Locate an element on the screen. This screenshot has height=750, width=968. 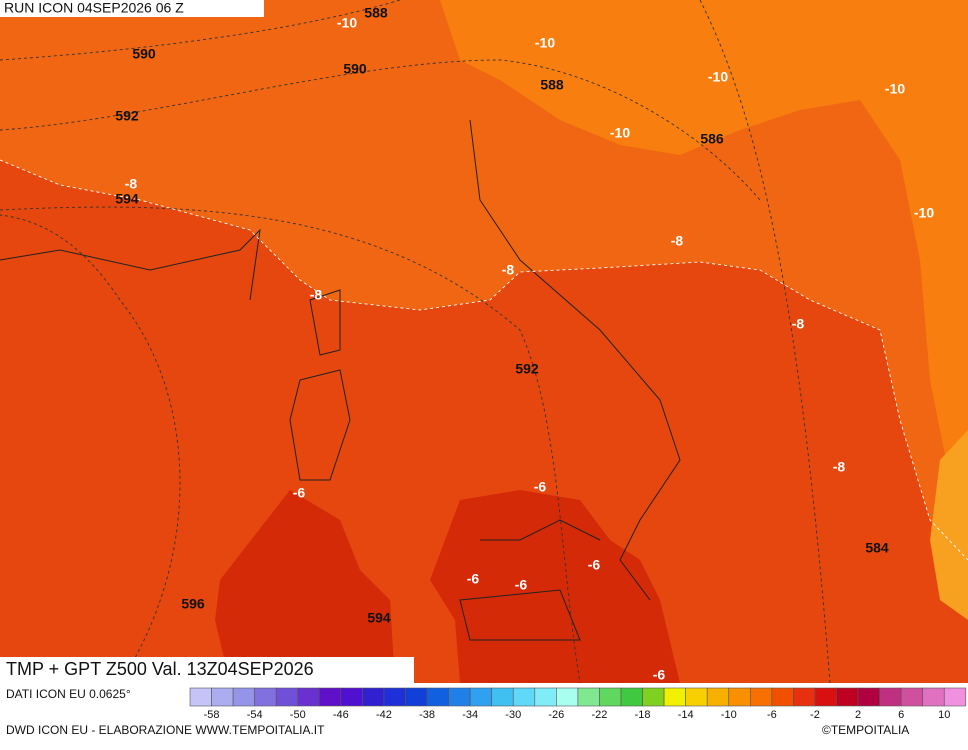
title-box is located at coordinates (207, 670).